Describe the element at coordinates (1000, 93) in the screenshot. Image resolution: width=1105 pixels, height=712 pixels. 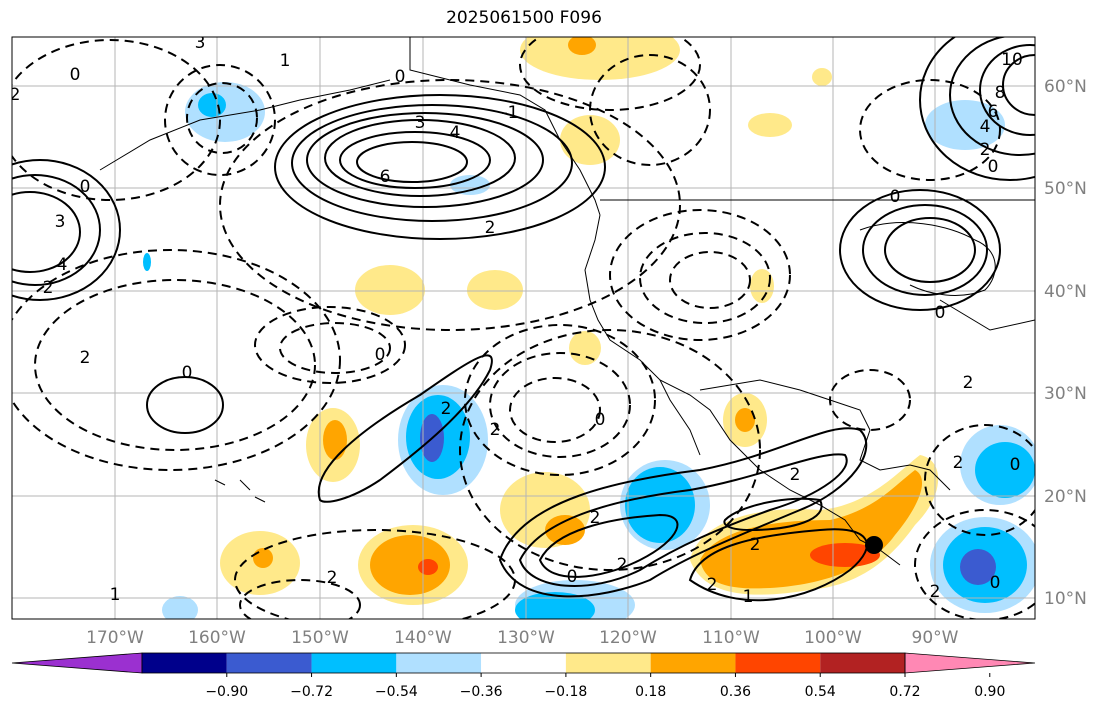
I see `contour-label: 8` at that location.